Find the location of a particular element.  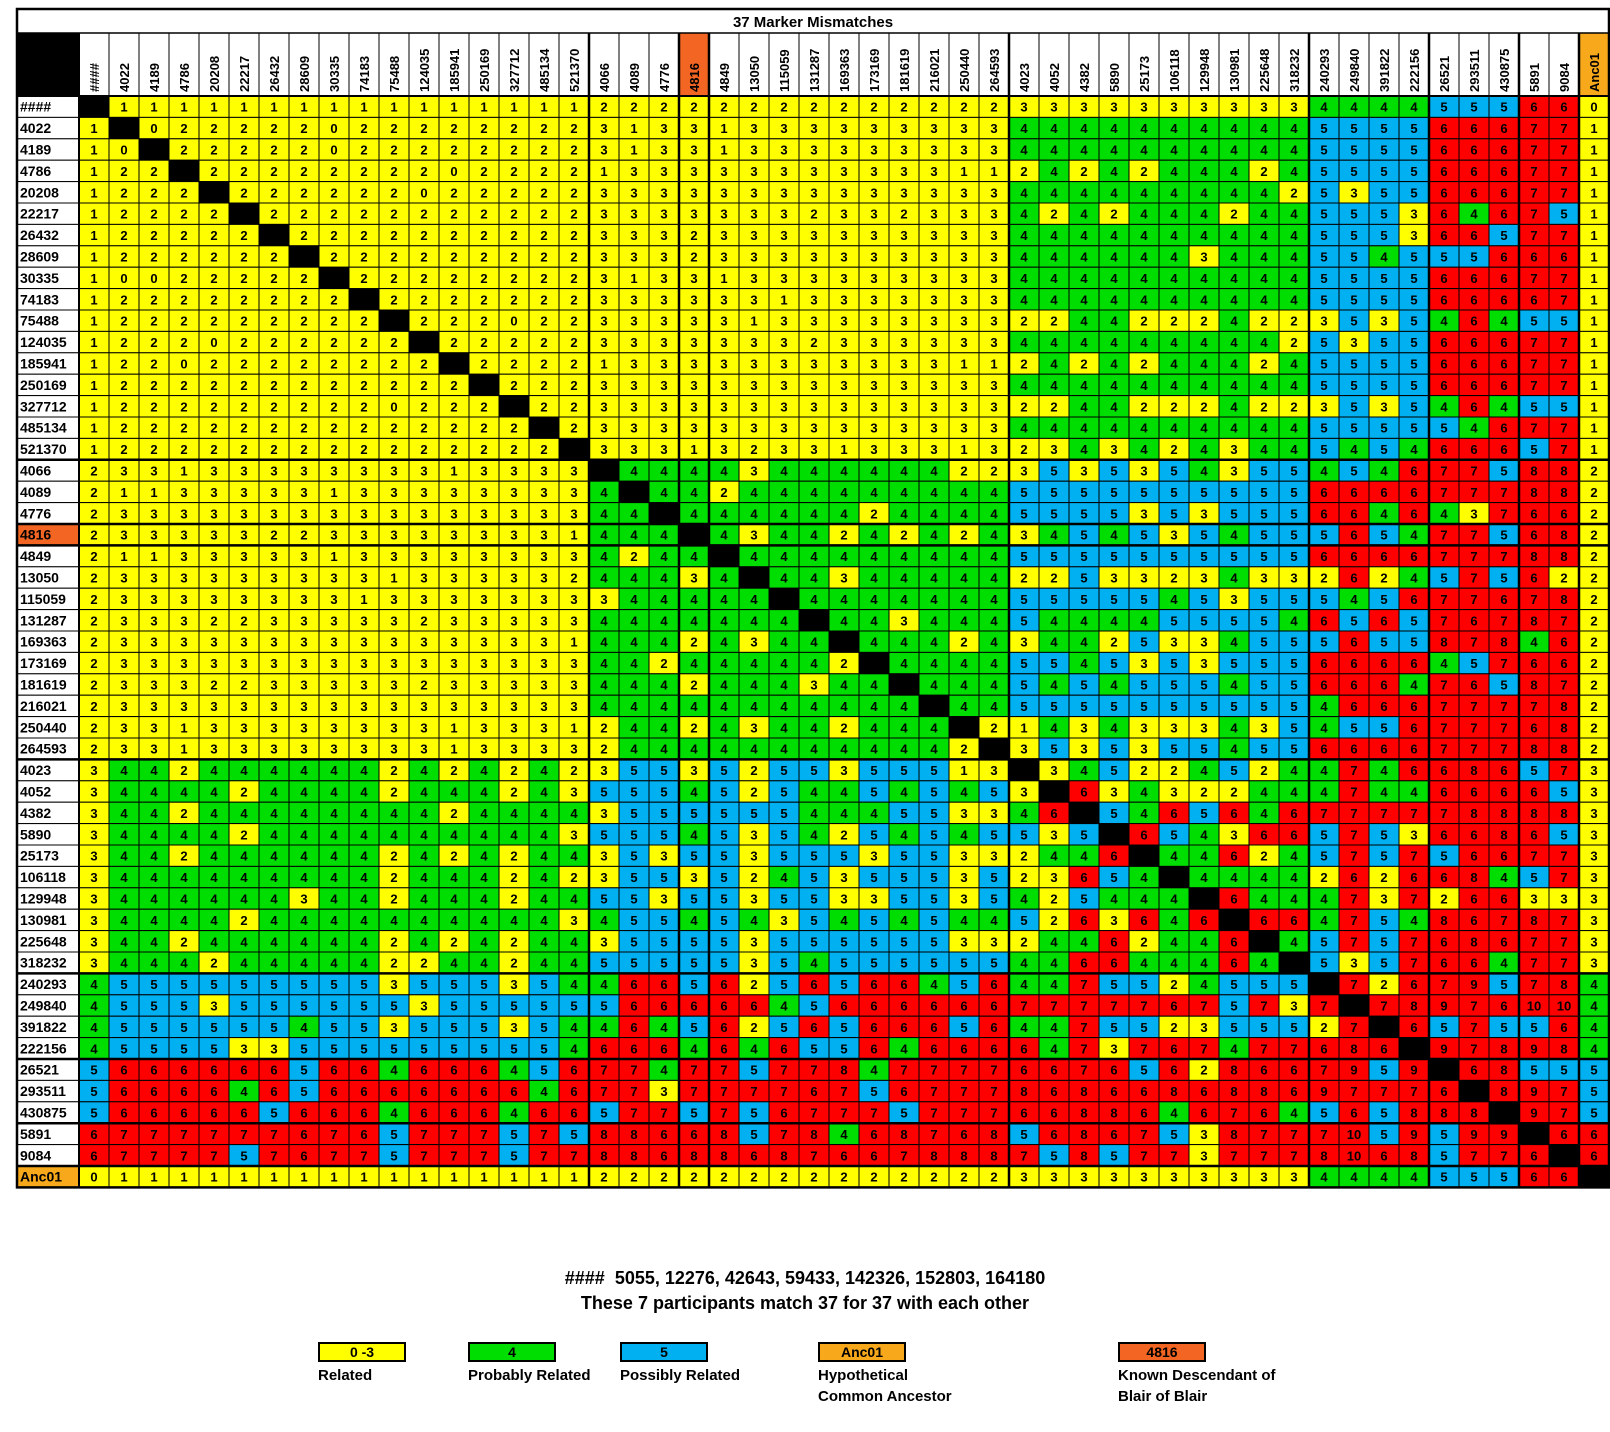

cell-value: 8 is located at coordinates (1533, 920).